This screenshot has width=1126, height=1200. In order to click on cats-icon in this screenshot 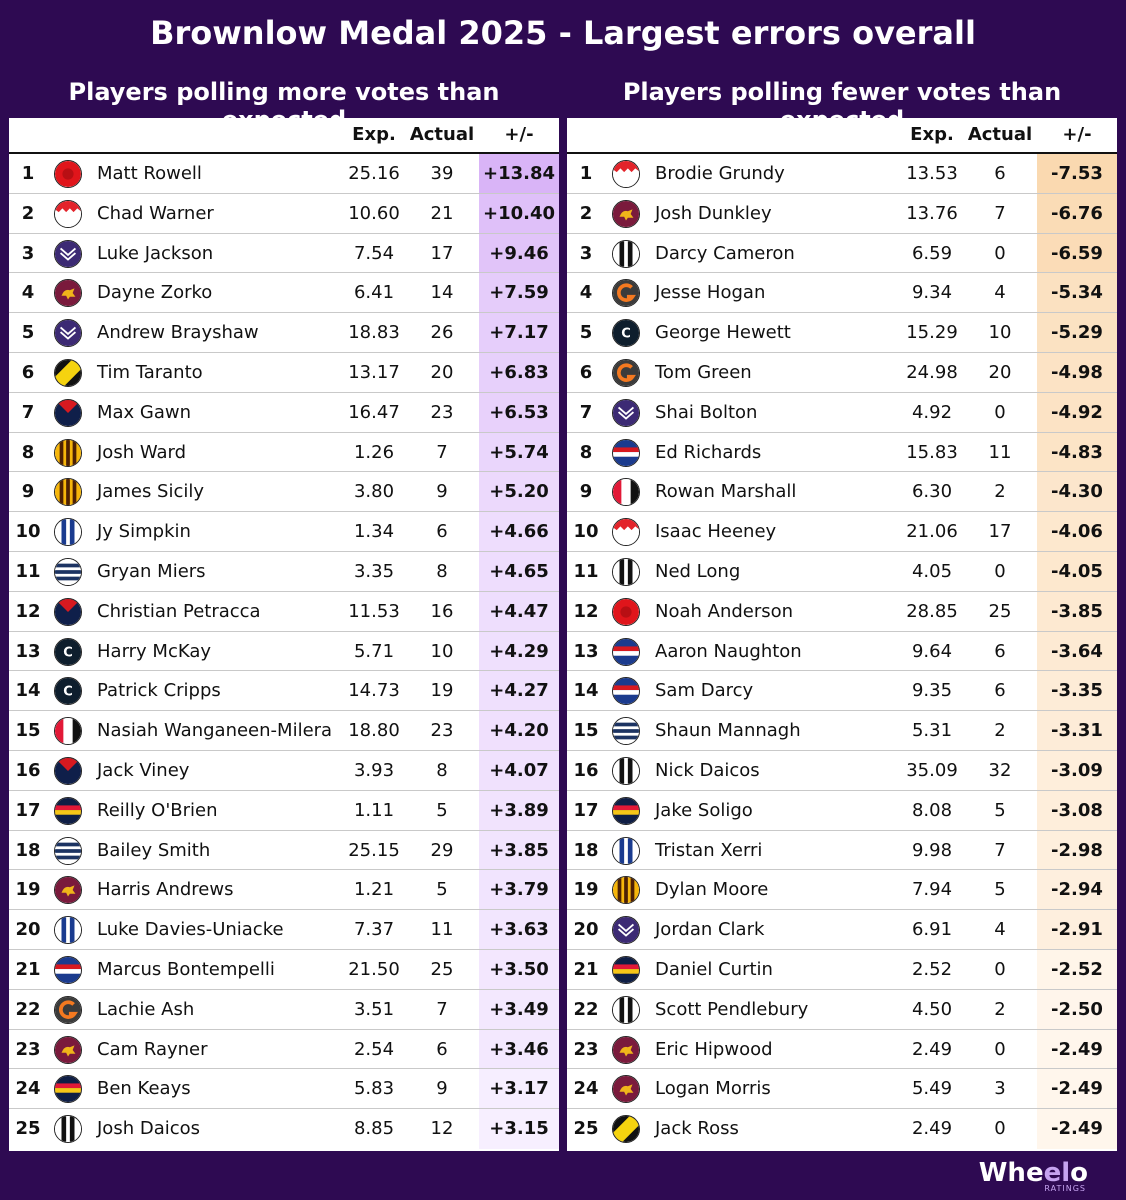, I will do `click(68, 850)`.